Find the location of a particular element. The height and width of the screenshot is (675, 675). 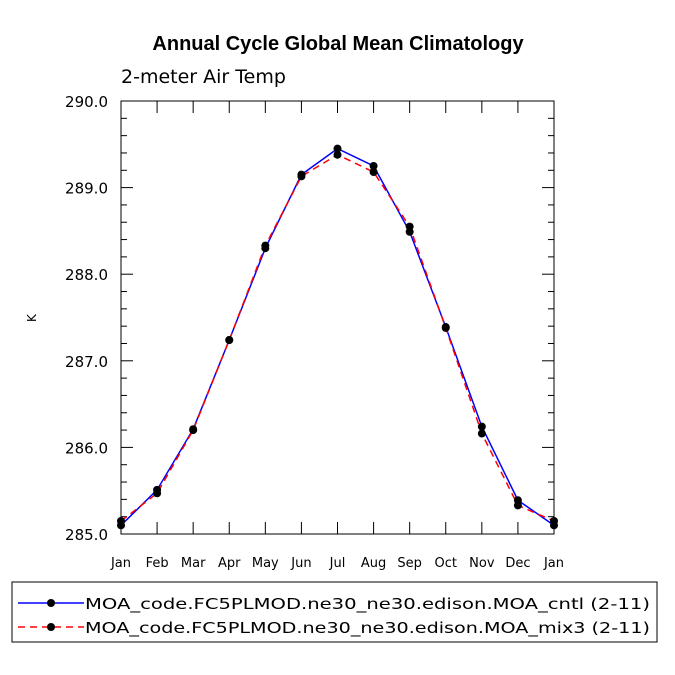

y-axis-label: K is located at coordinates (32, 317).